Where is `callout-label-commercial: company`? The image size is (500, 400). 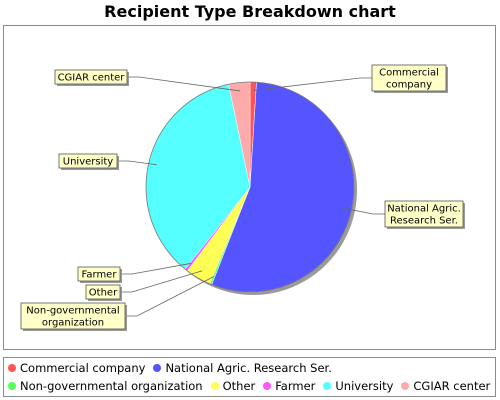
callout-label-commercial: company is located at coordinates (409, 85).